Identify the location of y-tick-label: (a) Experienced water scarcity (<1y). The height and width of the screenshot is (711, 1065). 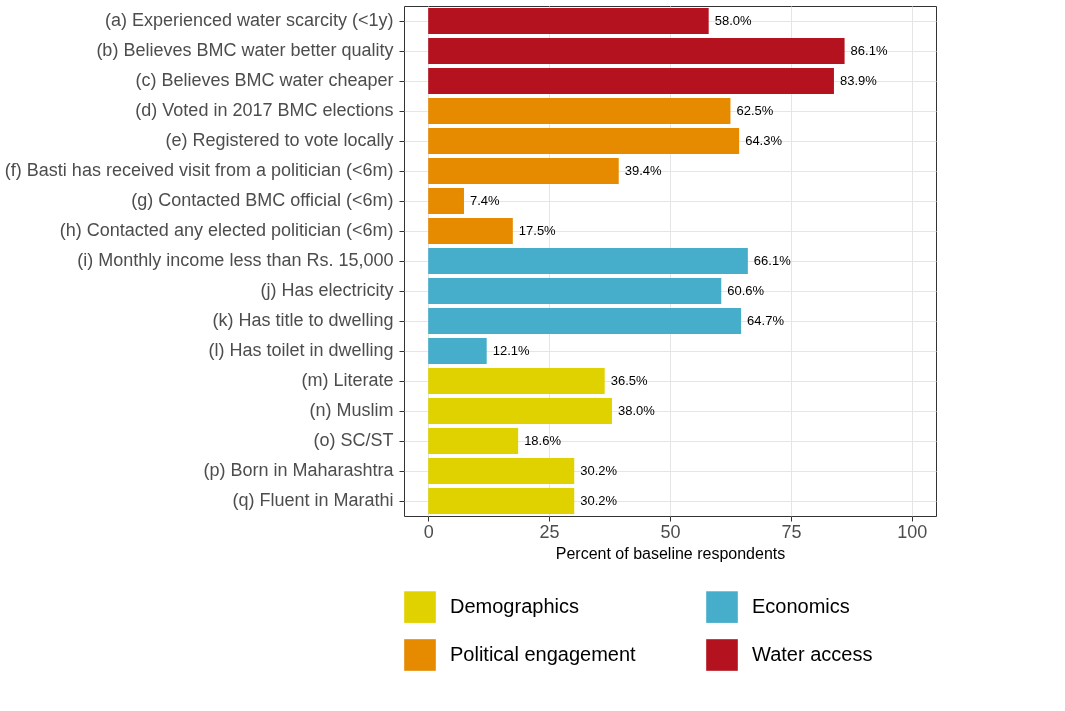
(249, 20).